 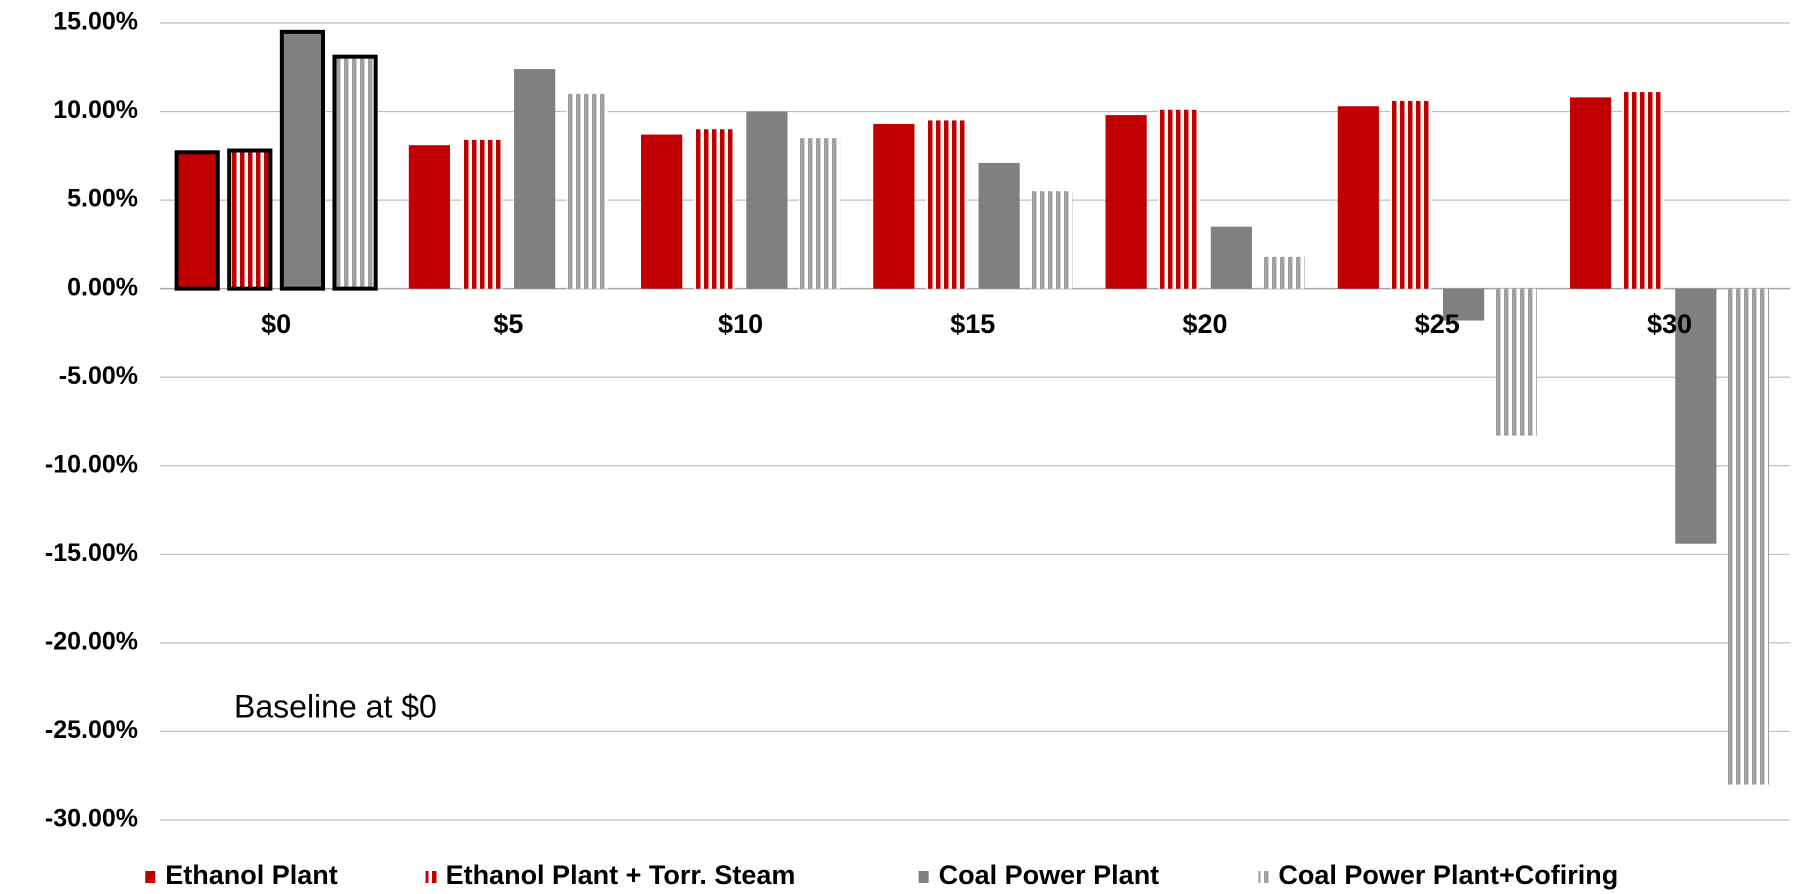 I want to click on x-tick-label: $0, so click(x=276, y=324).